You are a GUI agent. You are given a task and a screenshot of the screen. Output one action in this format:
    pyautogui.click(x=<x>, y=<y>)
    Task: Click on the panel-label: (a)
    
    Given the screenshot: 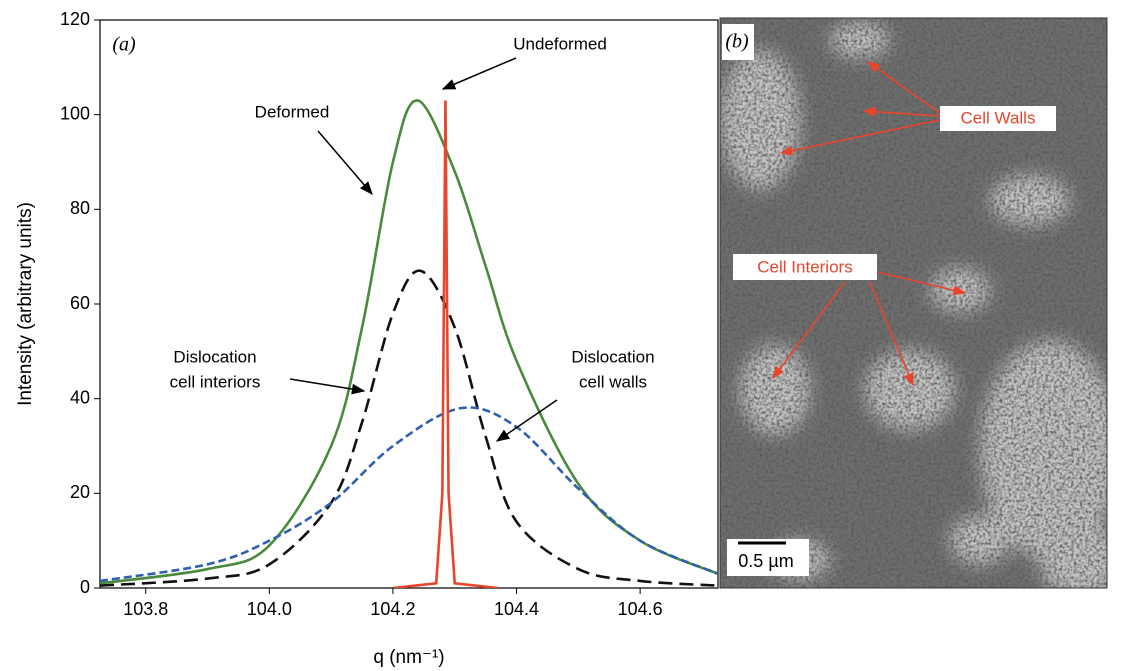 What is the action you would take?
    pyautogui.click(x=124, y=45)
    